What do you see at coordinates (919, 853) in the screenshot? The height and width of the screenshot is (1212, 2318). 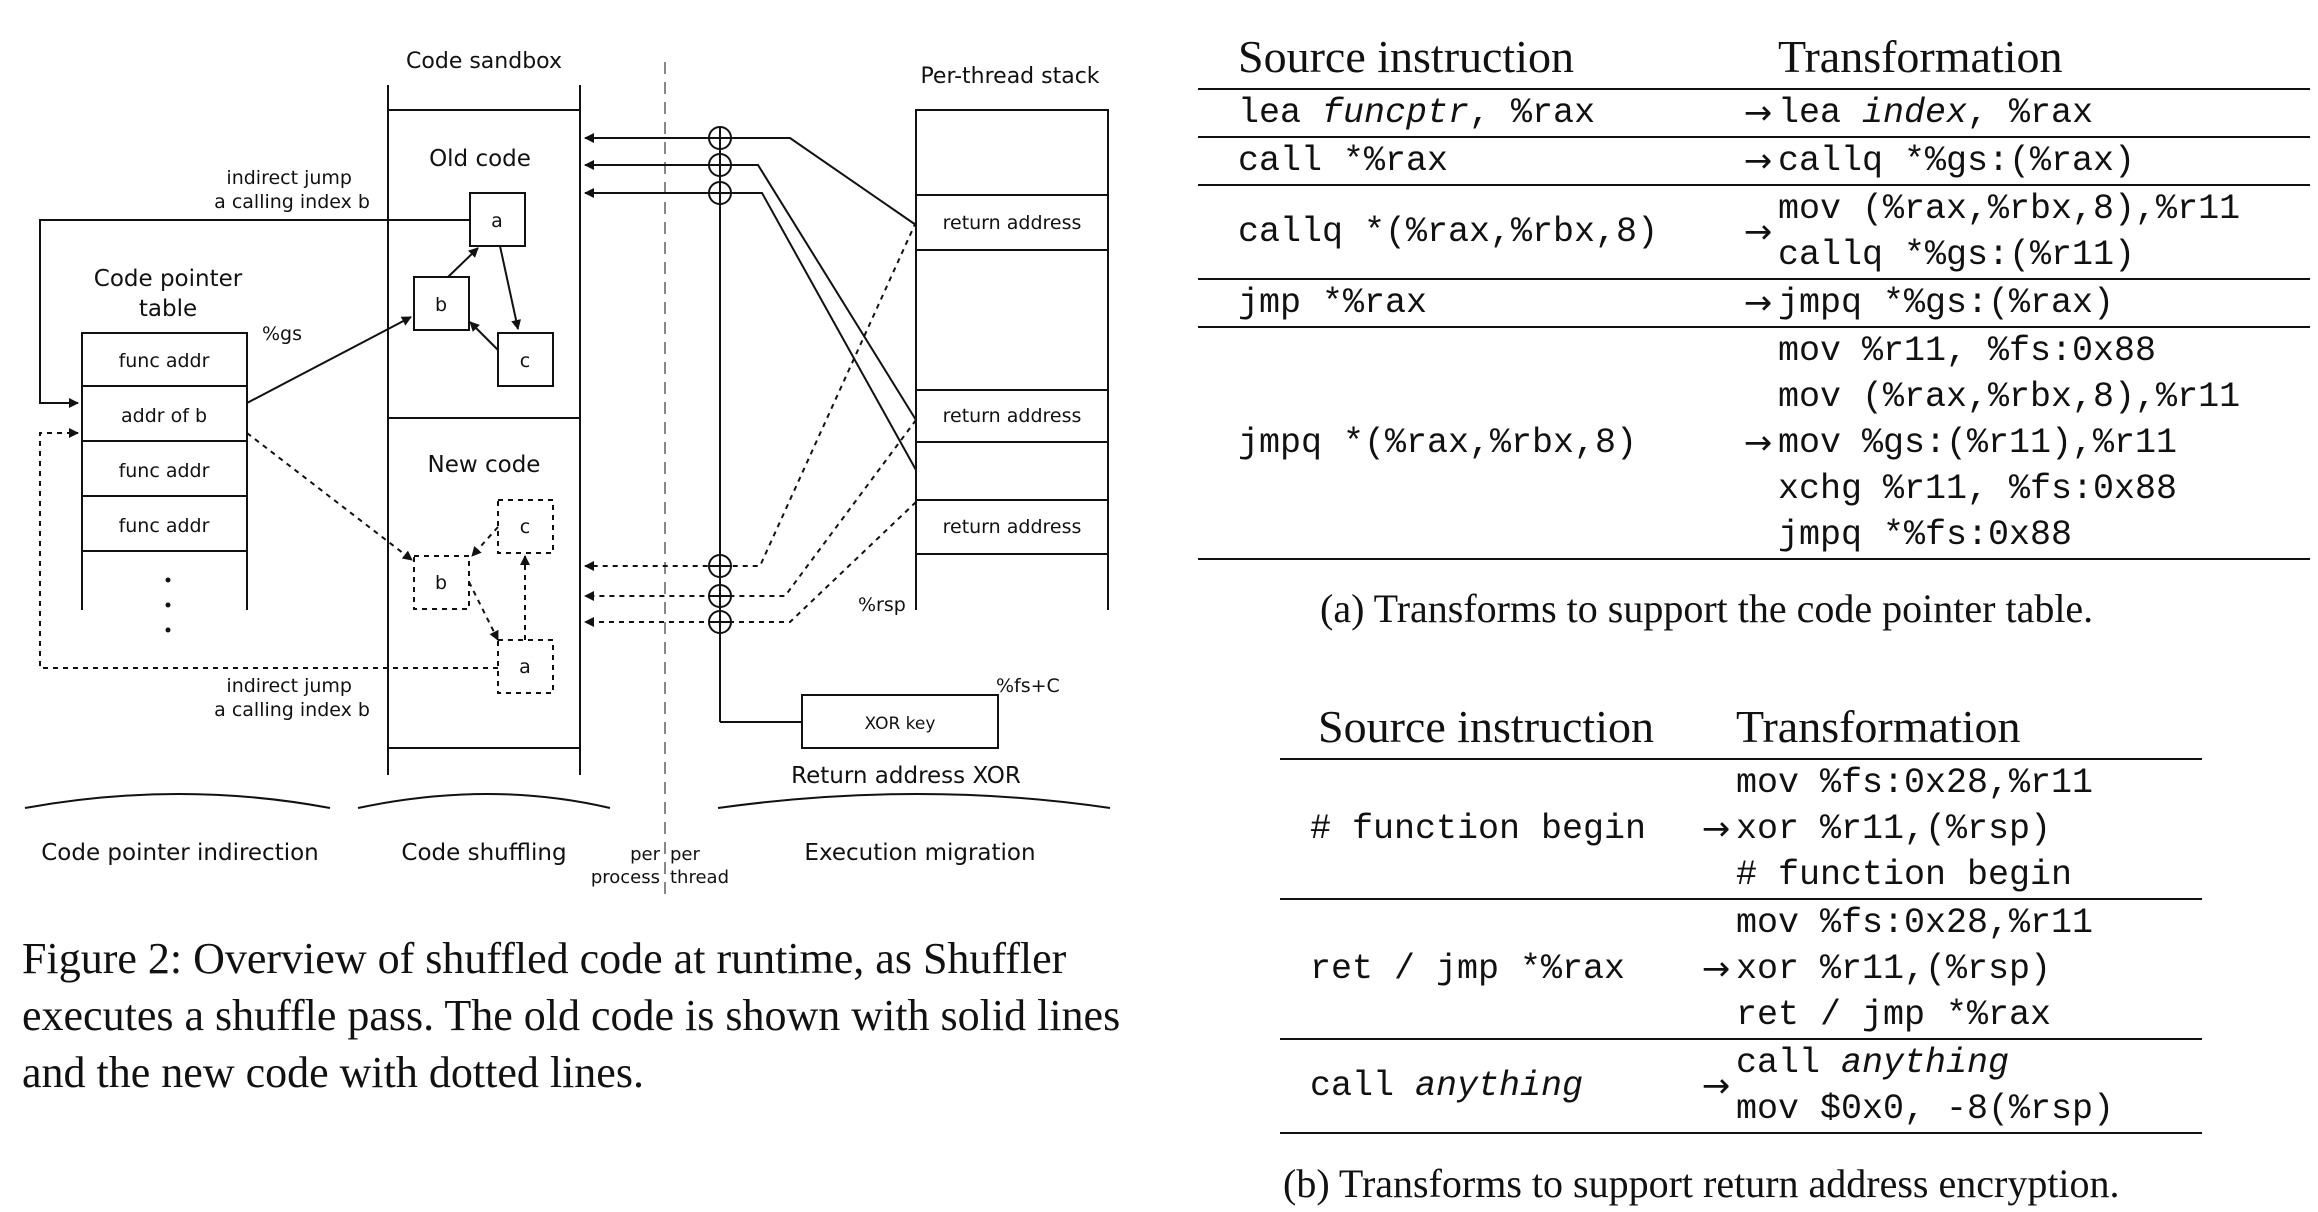 I see `section-execution-migration: Execution migration` at bounding box center [919, 853].